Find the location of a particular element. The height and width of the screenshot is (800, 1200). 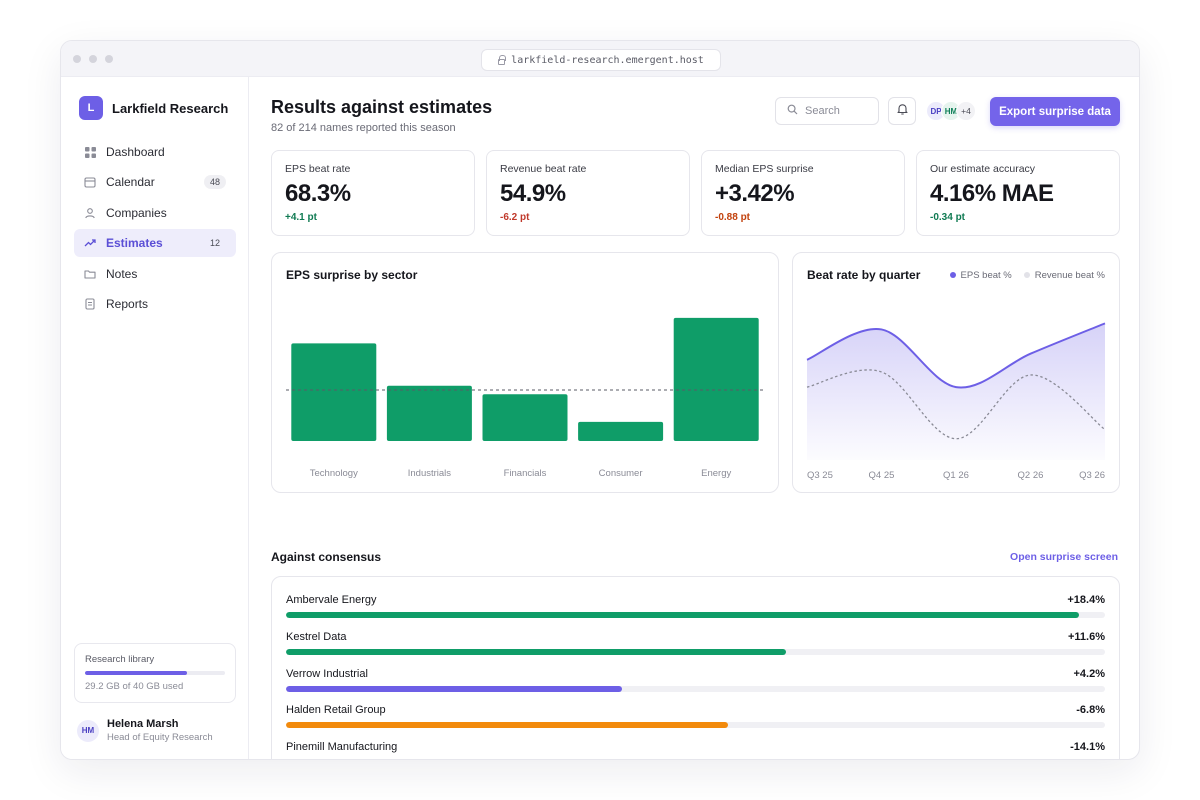

sidebar-item-estimates: Estimates 12 is located at coordinates (155, 243).